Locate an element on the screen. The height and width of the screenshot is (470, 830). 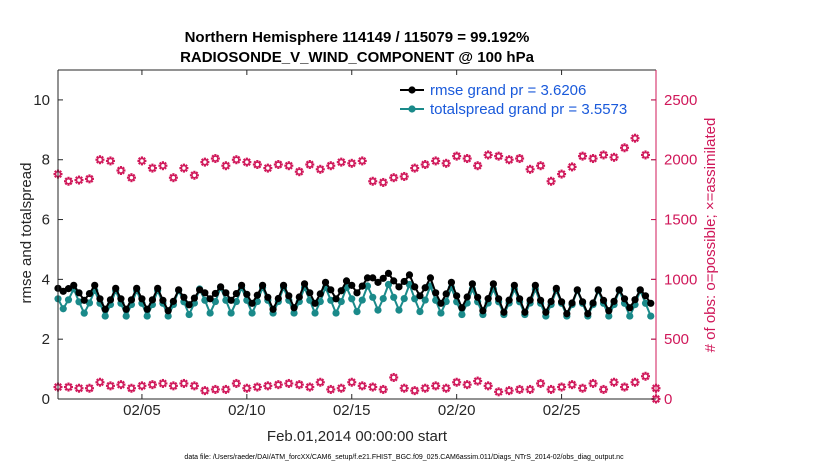
y-tick-label: 4 is located at coordinates (46, 279).